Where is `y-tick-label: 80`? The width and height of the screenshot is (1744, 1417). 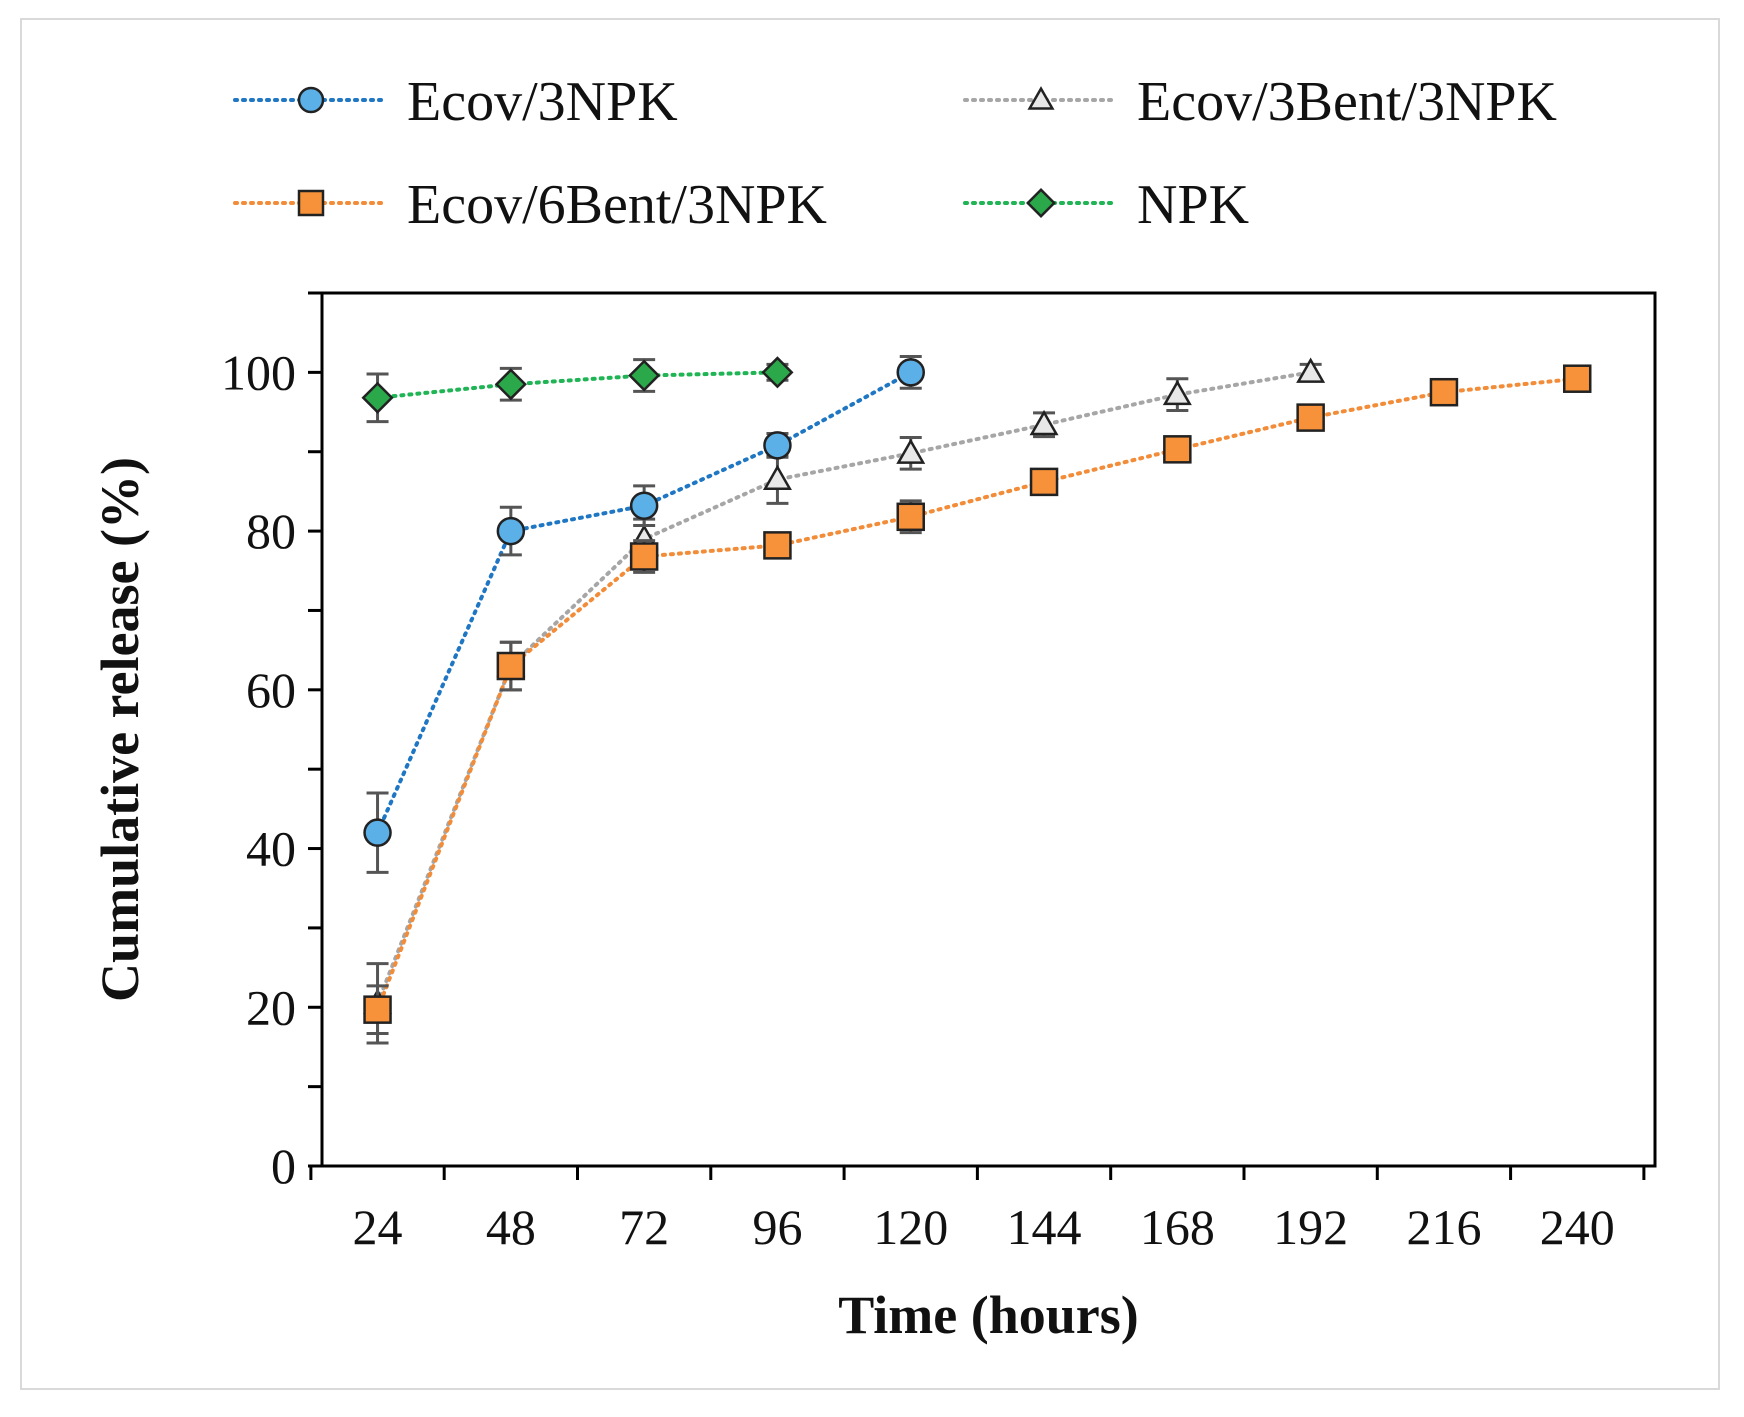 y-tick-label: 80 is located at coordinates (271, 531).